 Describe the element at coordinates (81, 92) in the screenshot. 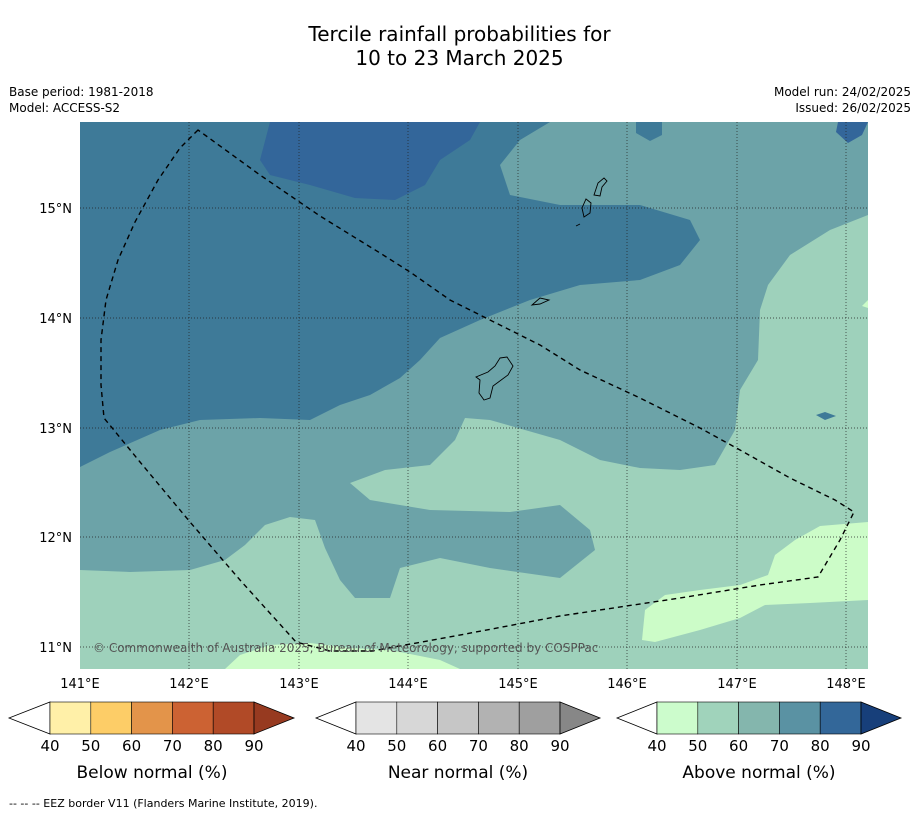

I see `base-period: Base period: 1981-2018` at that location.